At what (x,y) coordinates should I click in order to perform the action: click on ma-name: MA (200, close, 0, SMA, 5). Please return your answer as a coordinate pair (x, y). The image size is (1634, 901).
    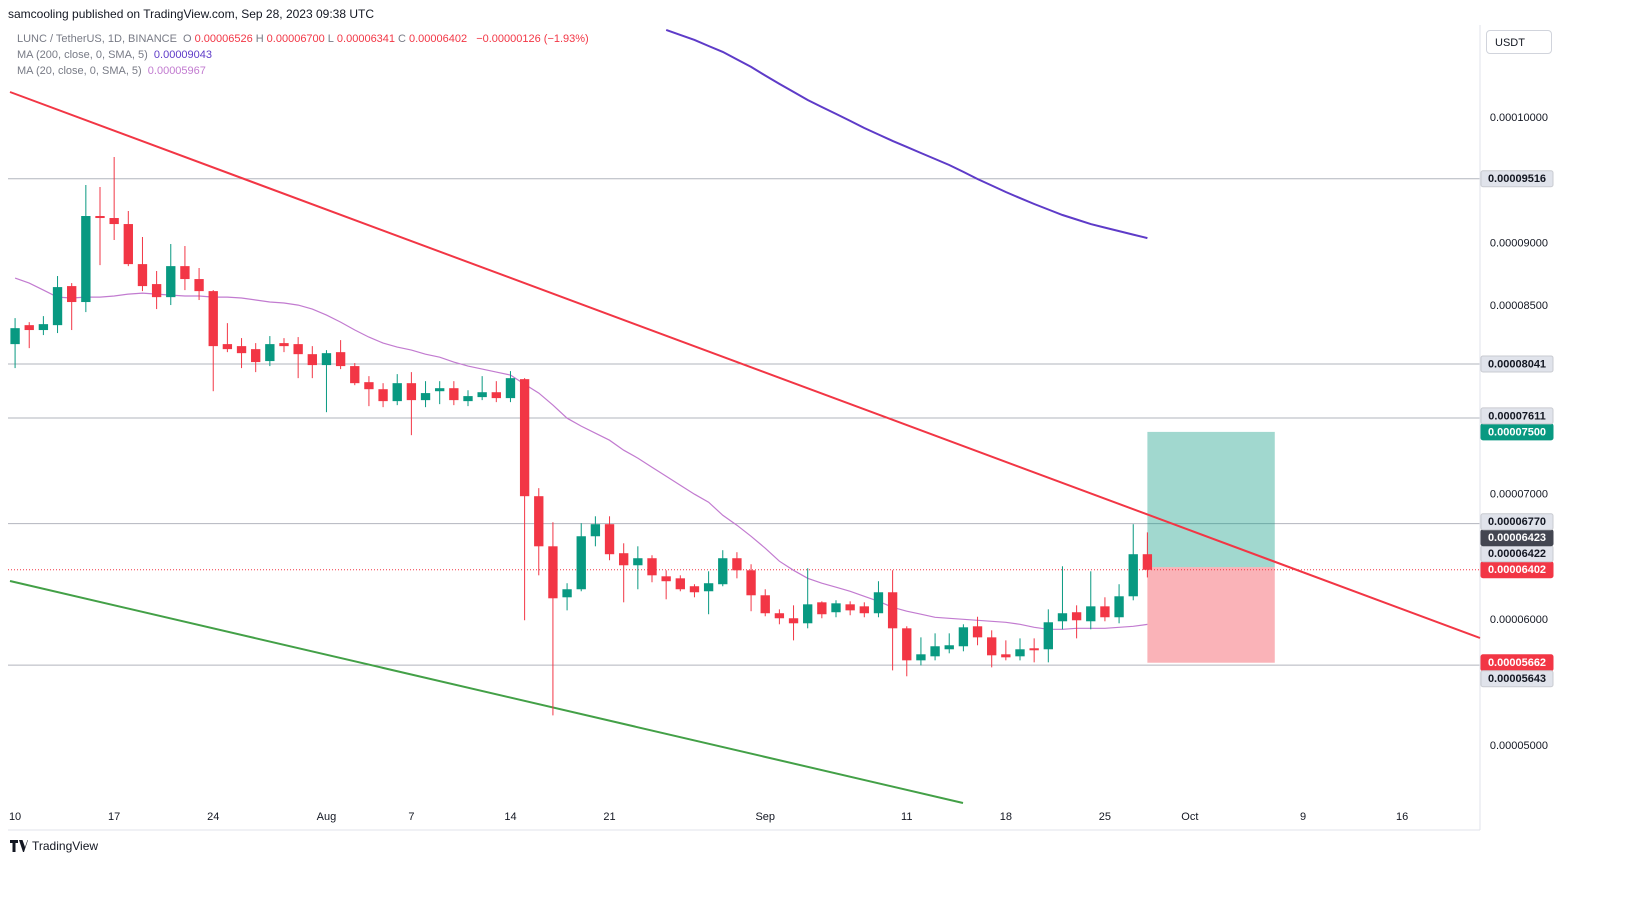
    Looking at the image, I should click on (82, 55).